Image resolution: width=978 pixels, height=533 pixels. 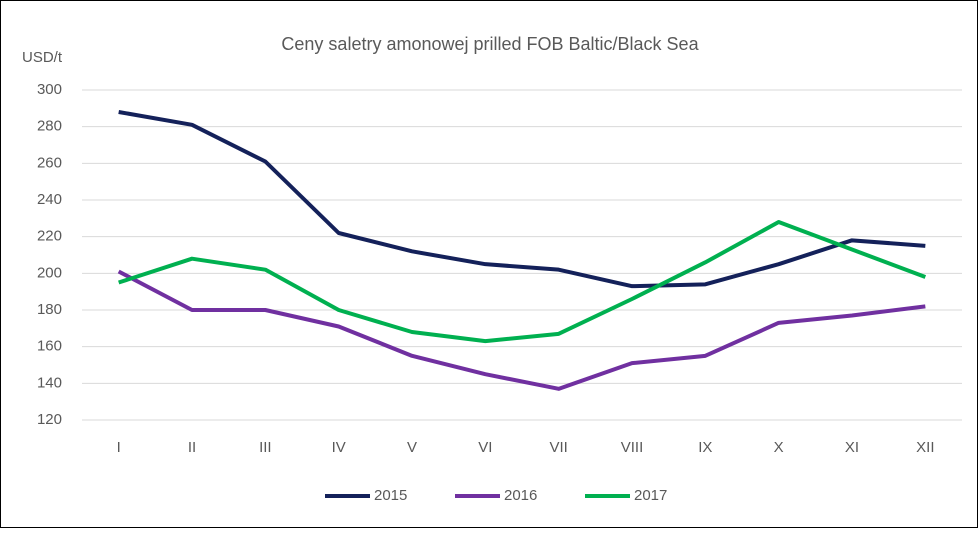 What do you see at coordinates (49, 419) in the screenshot?
I see `y-tick-label: 120` at bounding box center [49, 419].